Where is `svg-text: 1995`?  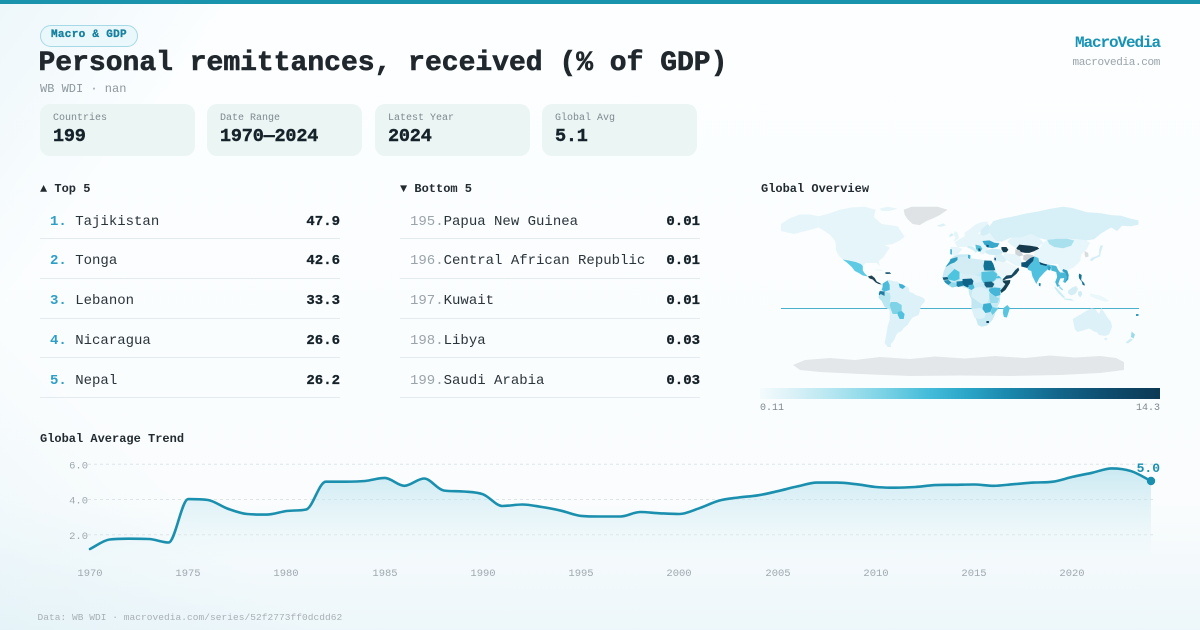
svg-text: 1995 is located at coordinates (580, 574).